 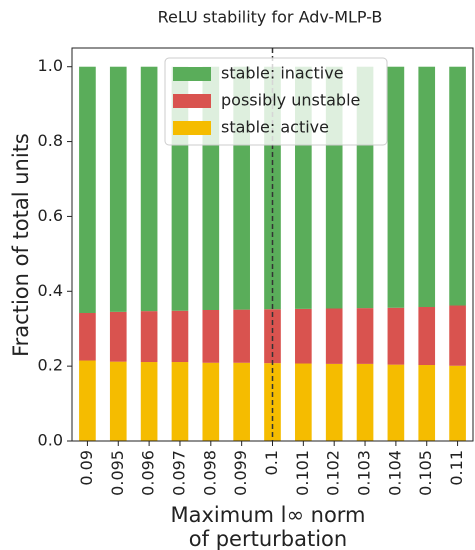 I want to click on x-axis-label: of perturbation, so click(x=268, y=538).